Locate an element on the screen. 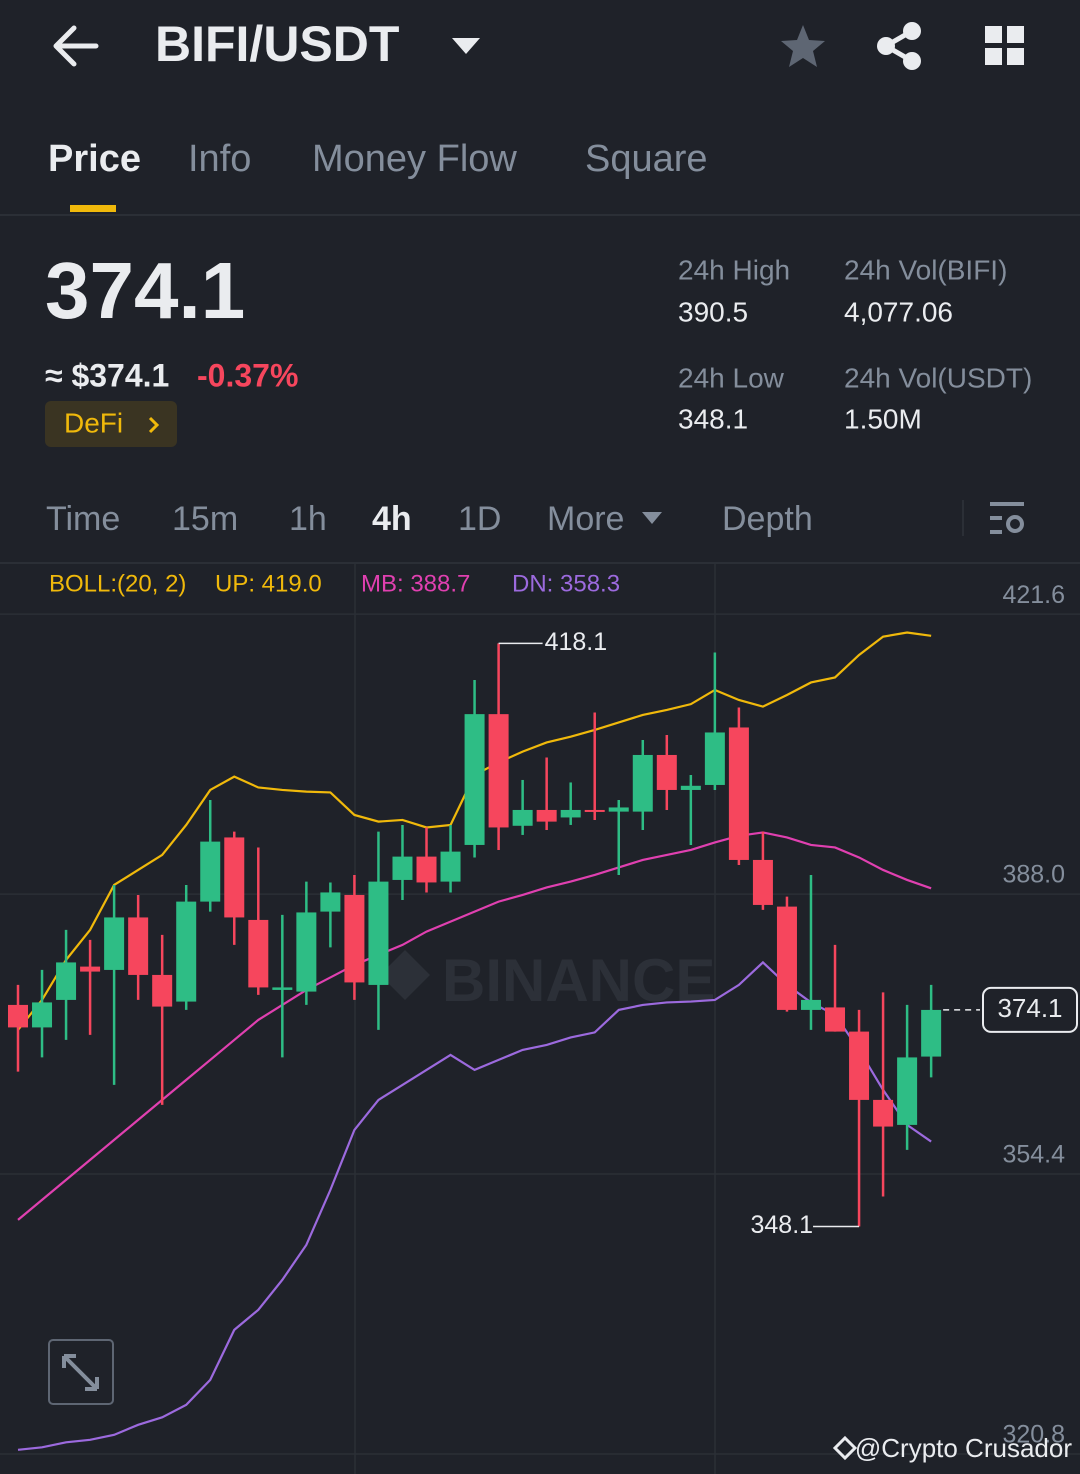 This screenshot has height=1474, width=1080. interval: 4h is located at coordinates (392, 519).